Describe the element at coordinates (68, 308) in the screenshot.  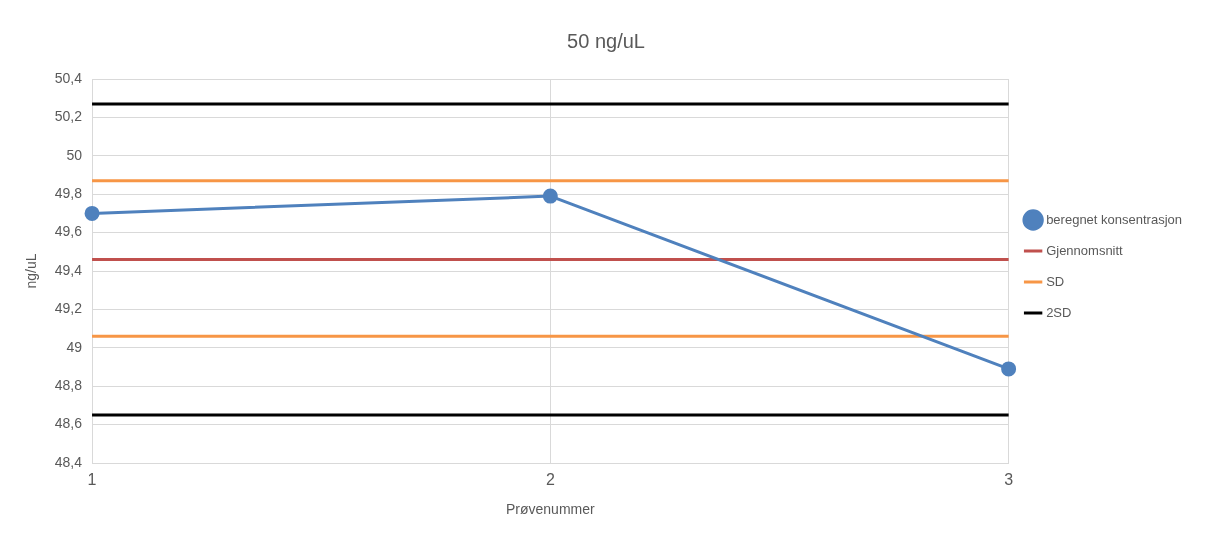
I see `y-tick-label: 49,2` at that location.